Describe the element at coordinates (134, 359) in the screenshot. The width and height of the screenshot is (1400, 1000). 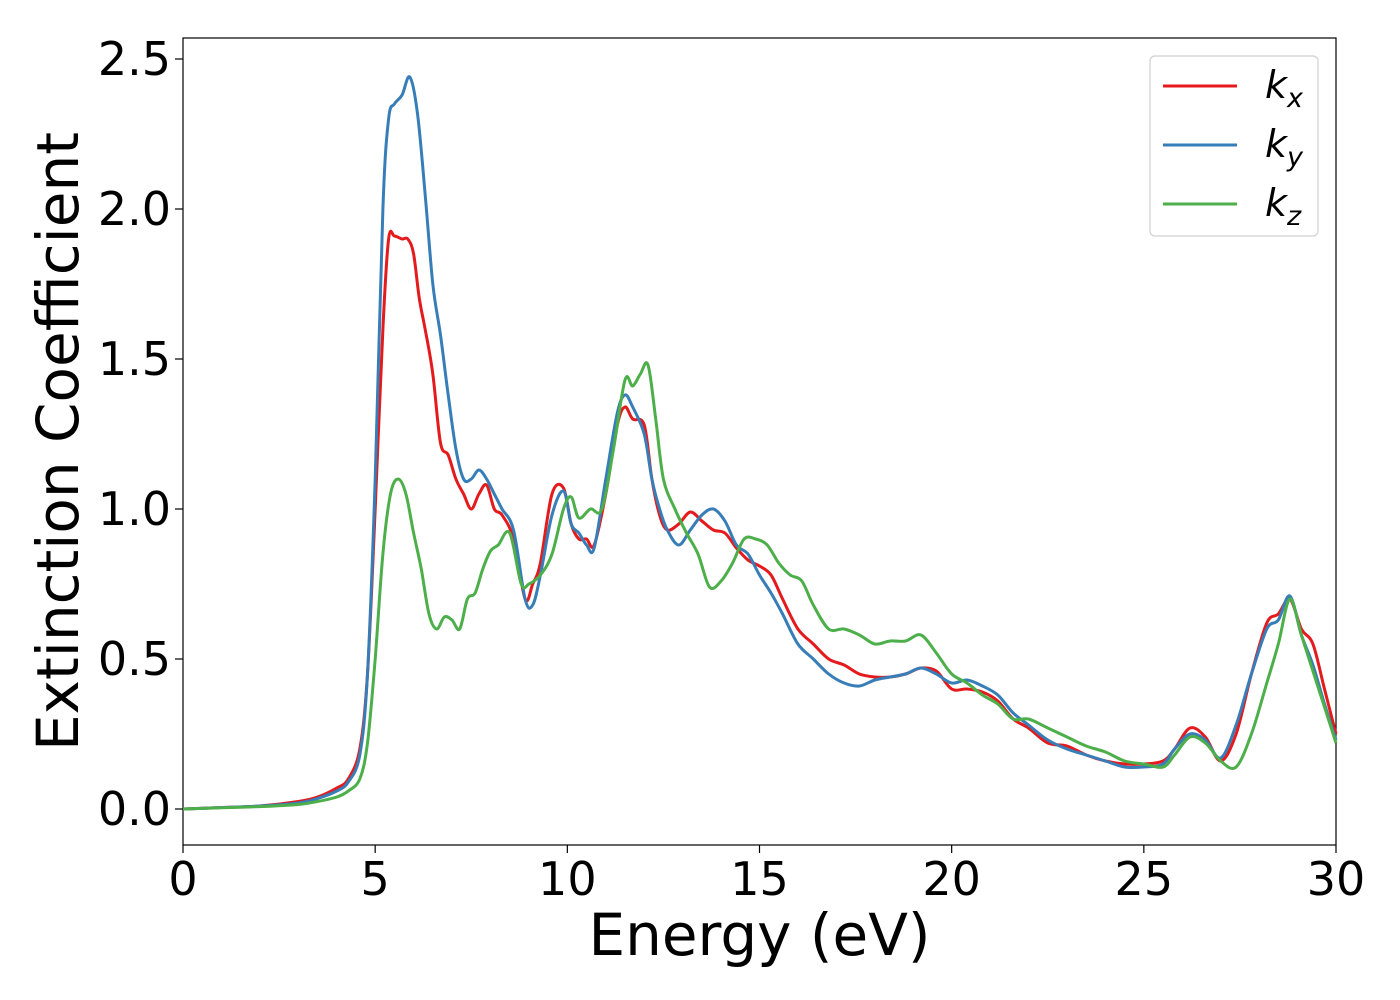
I see `y-tick-label: 1.5` at that location.